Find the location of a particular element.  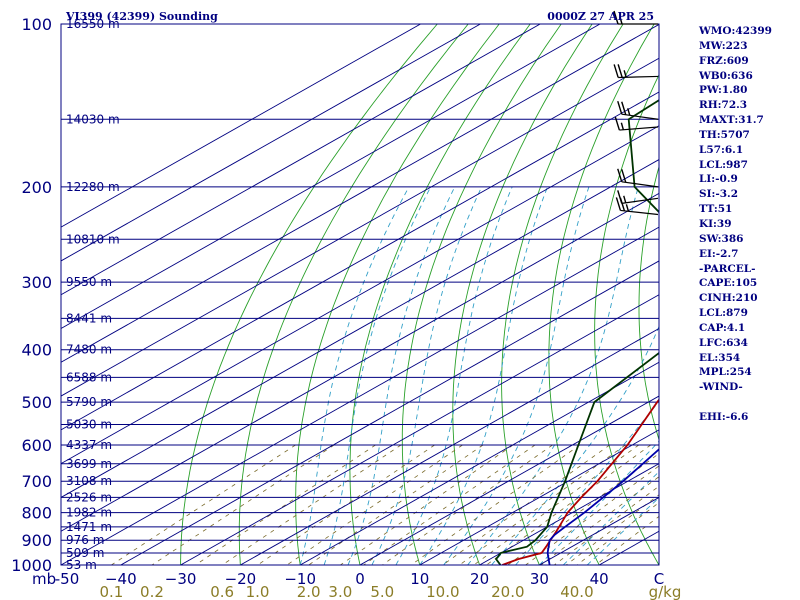

temperature-tick-label: -50 is located at coordinates (67, 579).